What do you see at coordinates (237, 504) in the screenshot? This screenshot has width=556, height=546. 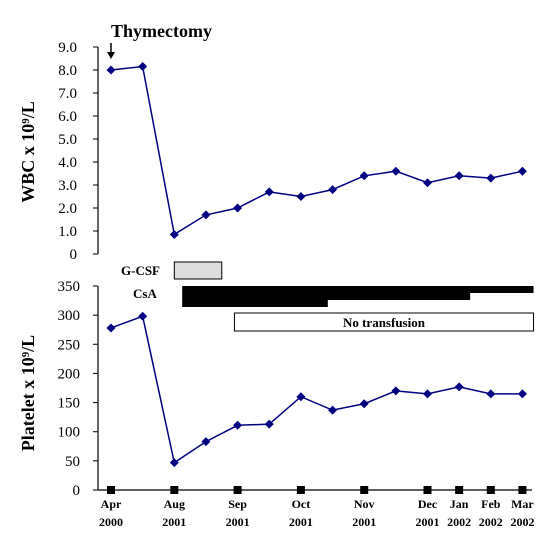 I see `x-tick-label-month-2: Sep` at bounding box center [237, 504].